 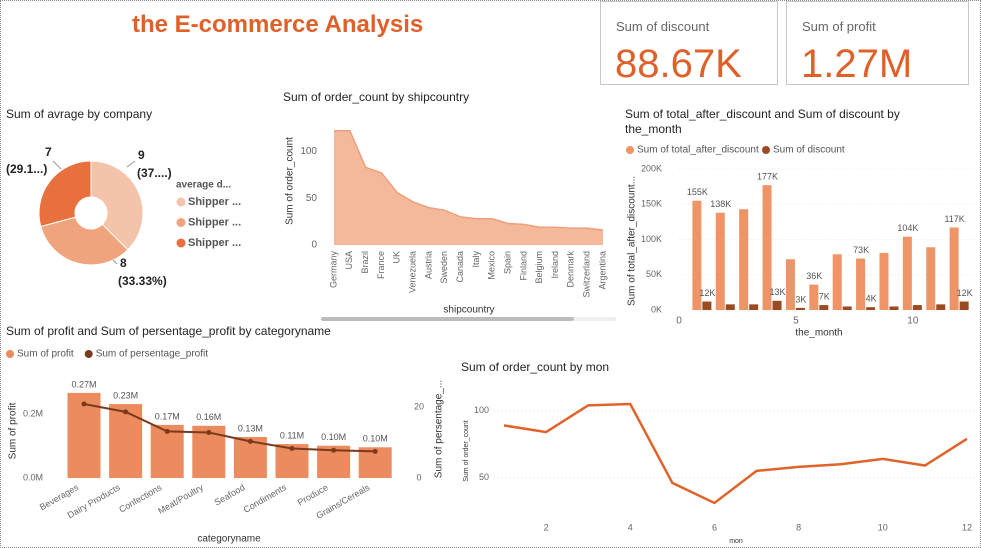 What do you see at coordinates (376, 97) in the screenshot?
I see `chart-title: Sum of order_count by shipcountry` at bounding box center [376, 97].